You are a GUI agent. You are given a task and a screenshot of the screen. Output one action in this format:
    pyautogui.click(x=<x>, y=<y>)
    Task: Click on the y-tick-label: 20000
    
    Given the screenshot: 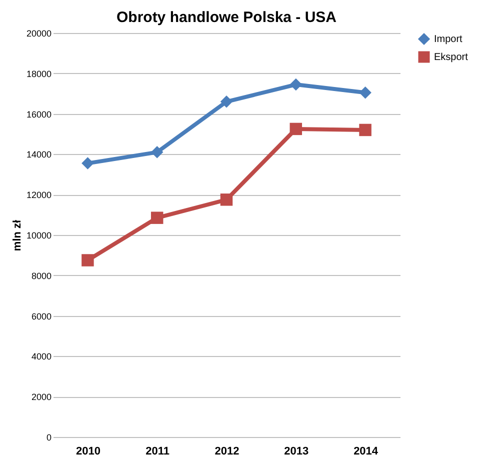 What is the action you would take?
    pyautogui.click(x=39, y=33)
    